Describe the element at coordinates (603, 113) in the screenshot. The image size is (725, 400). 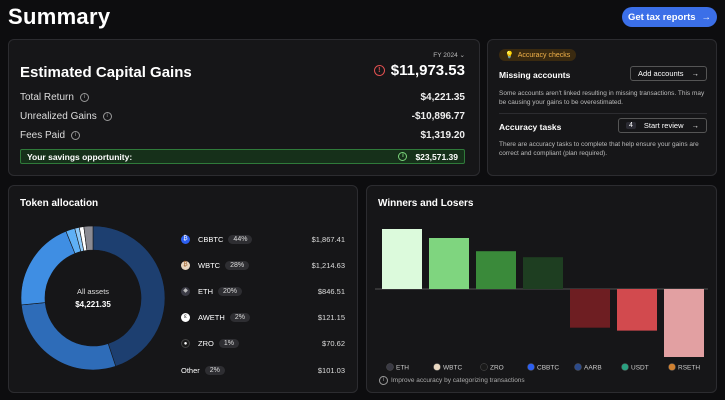
I see `divider` at that location.